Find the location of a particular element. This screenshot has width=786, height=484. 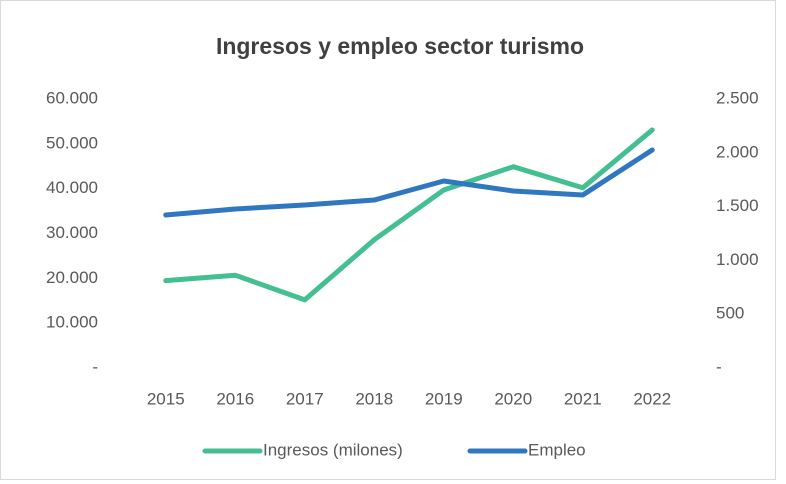

x-tick-label: 2017 is located at coordinates (305, 398).